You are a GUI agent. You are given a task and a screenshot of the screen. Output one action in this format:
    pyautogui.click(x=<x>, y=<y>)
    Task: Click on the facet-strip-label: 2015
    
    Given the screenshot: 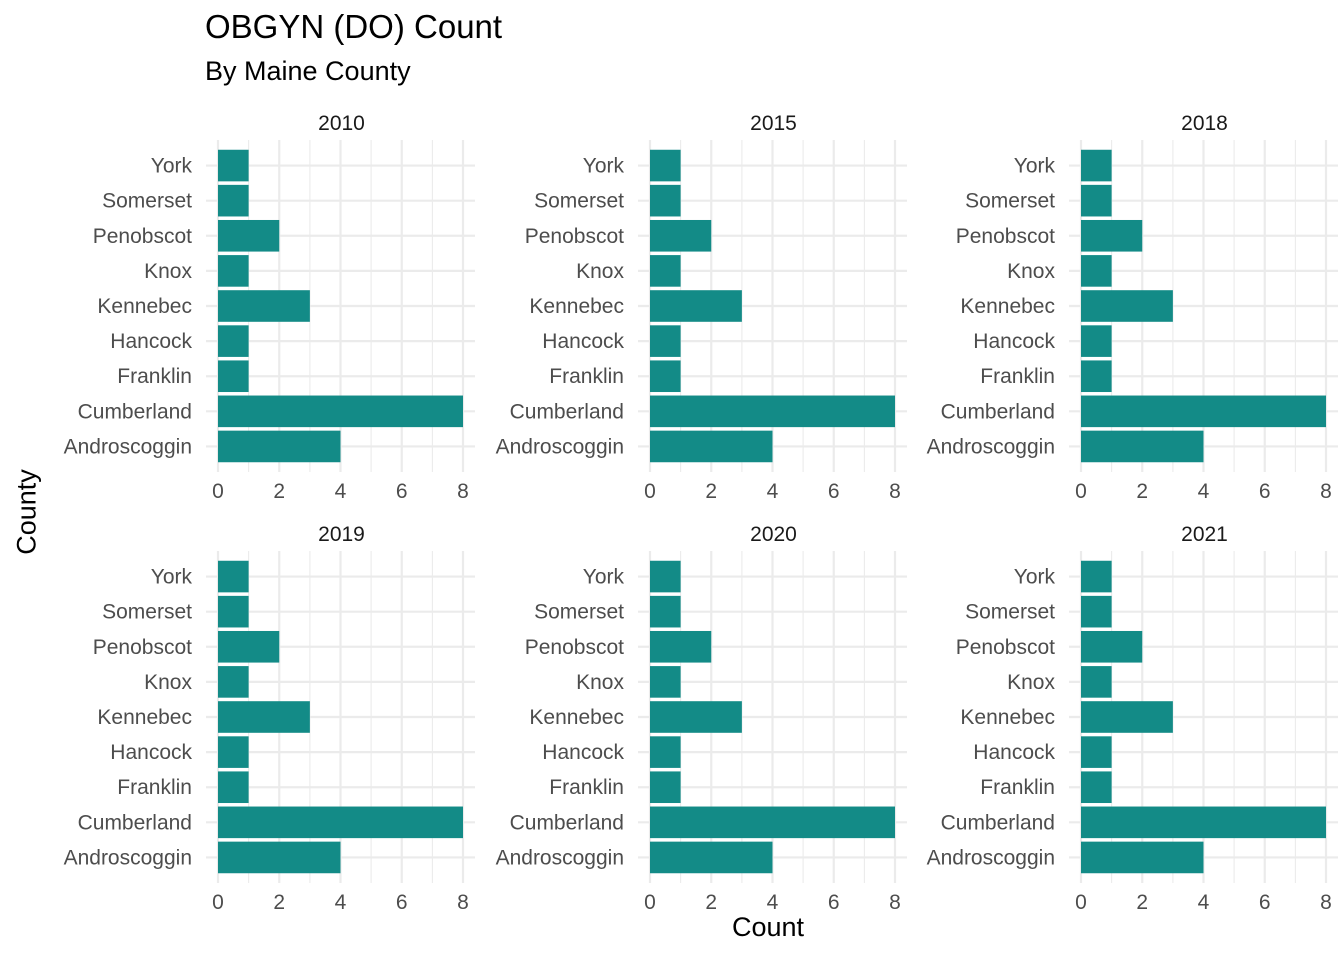 What is the action you would take?
    pyautogui.click(x=773, y=123)
    